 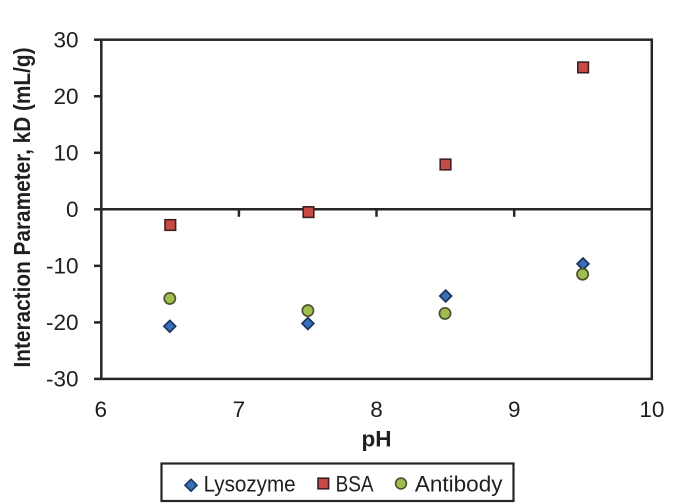 What do you see at coordinates (62, 266) in the screenshot?
I see `svg-text: -10` at bounding box center [62, 266].